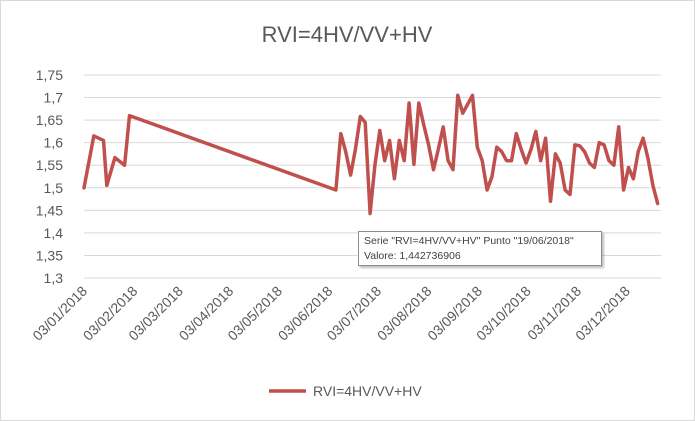 The image size is (695, 421). What do you see at coordinates (412, 256) in the screenshot?
I see `tooltip-value: Valore: 1,442736906` at bounding box center [412, 256].